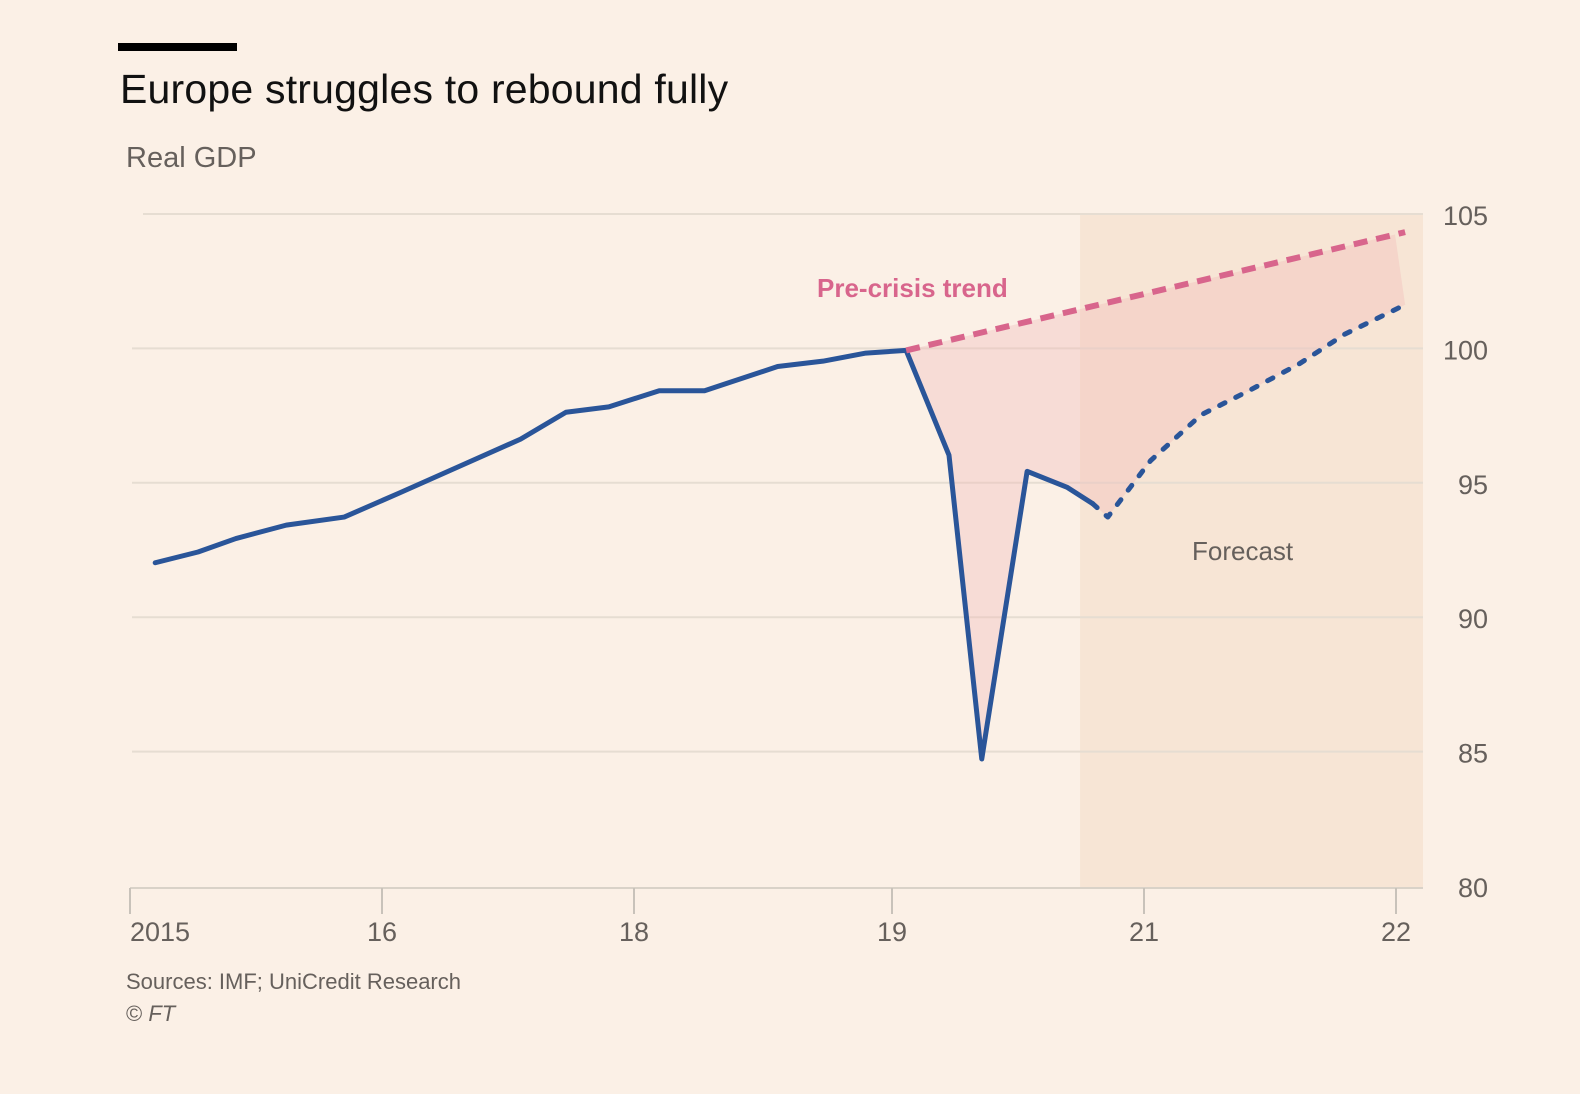 Image resolution: width=1580 pixels, height=1094 pixels. Describe the element at coordinates (892, 932) in the screenshot. I see `x-tick-label-19: 19` at that location.